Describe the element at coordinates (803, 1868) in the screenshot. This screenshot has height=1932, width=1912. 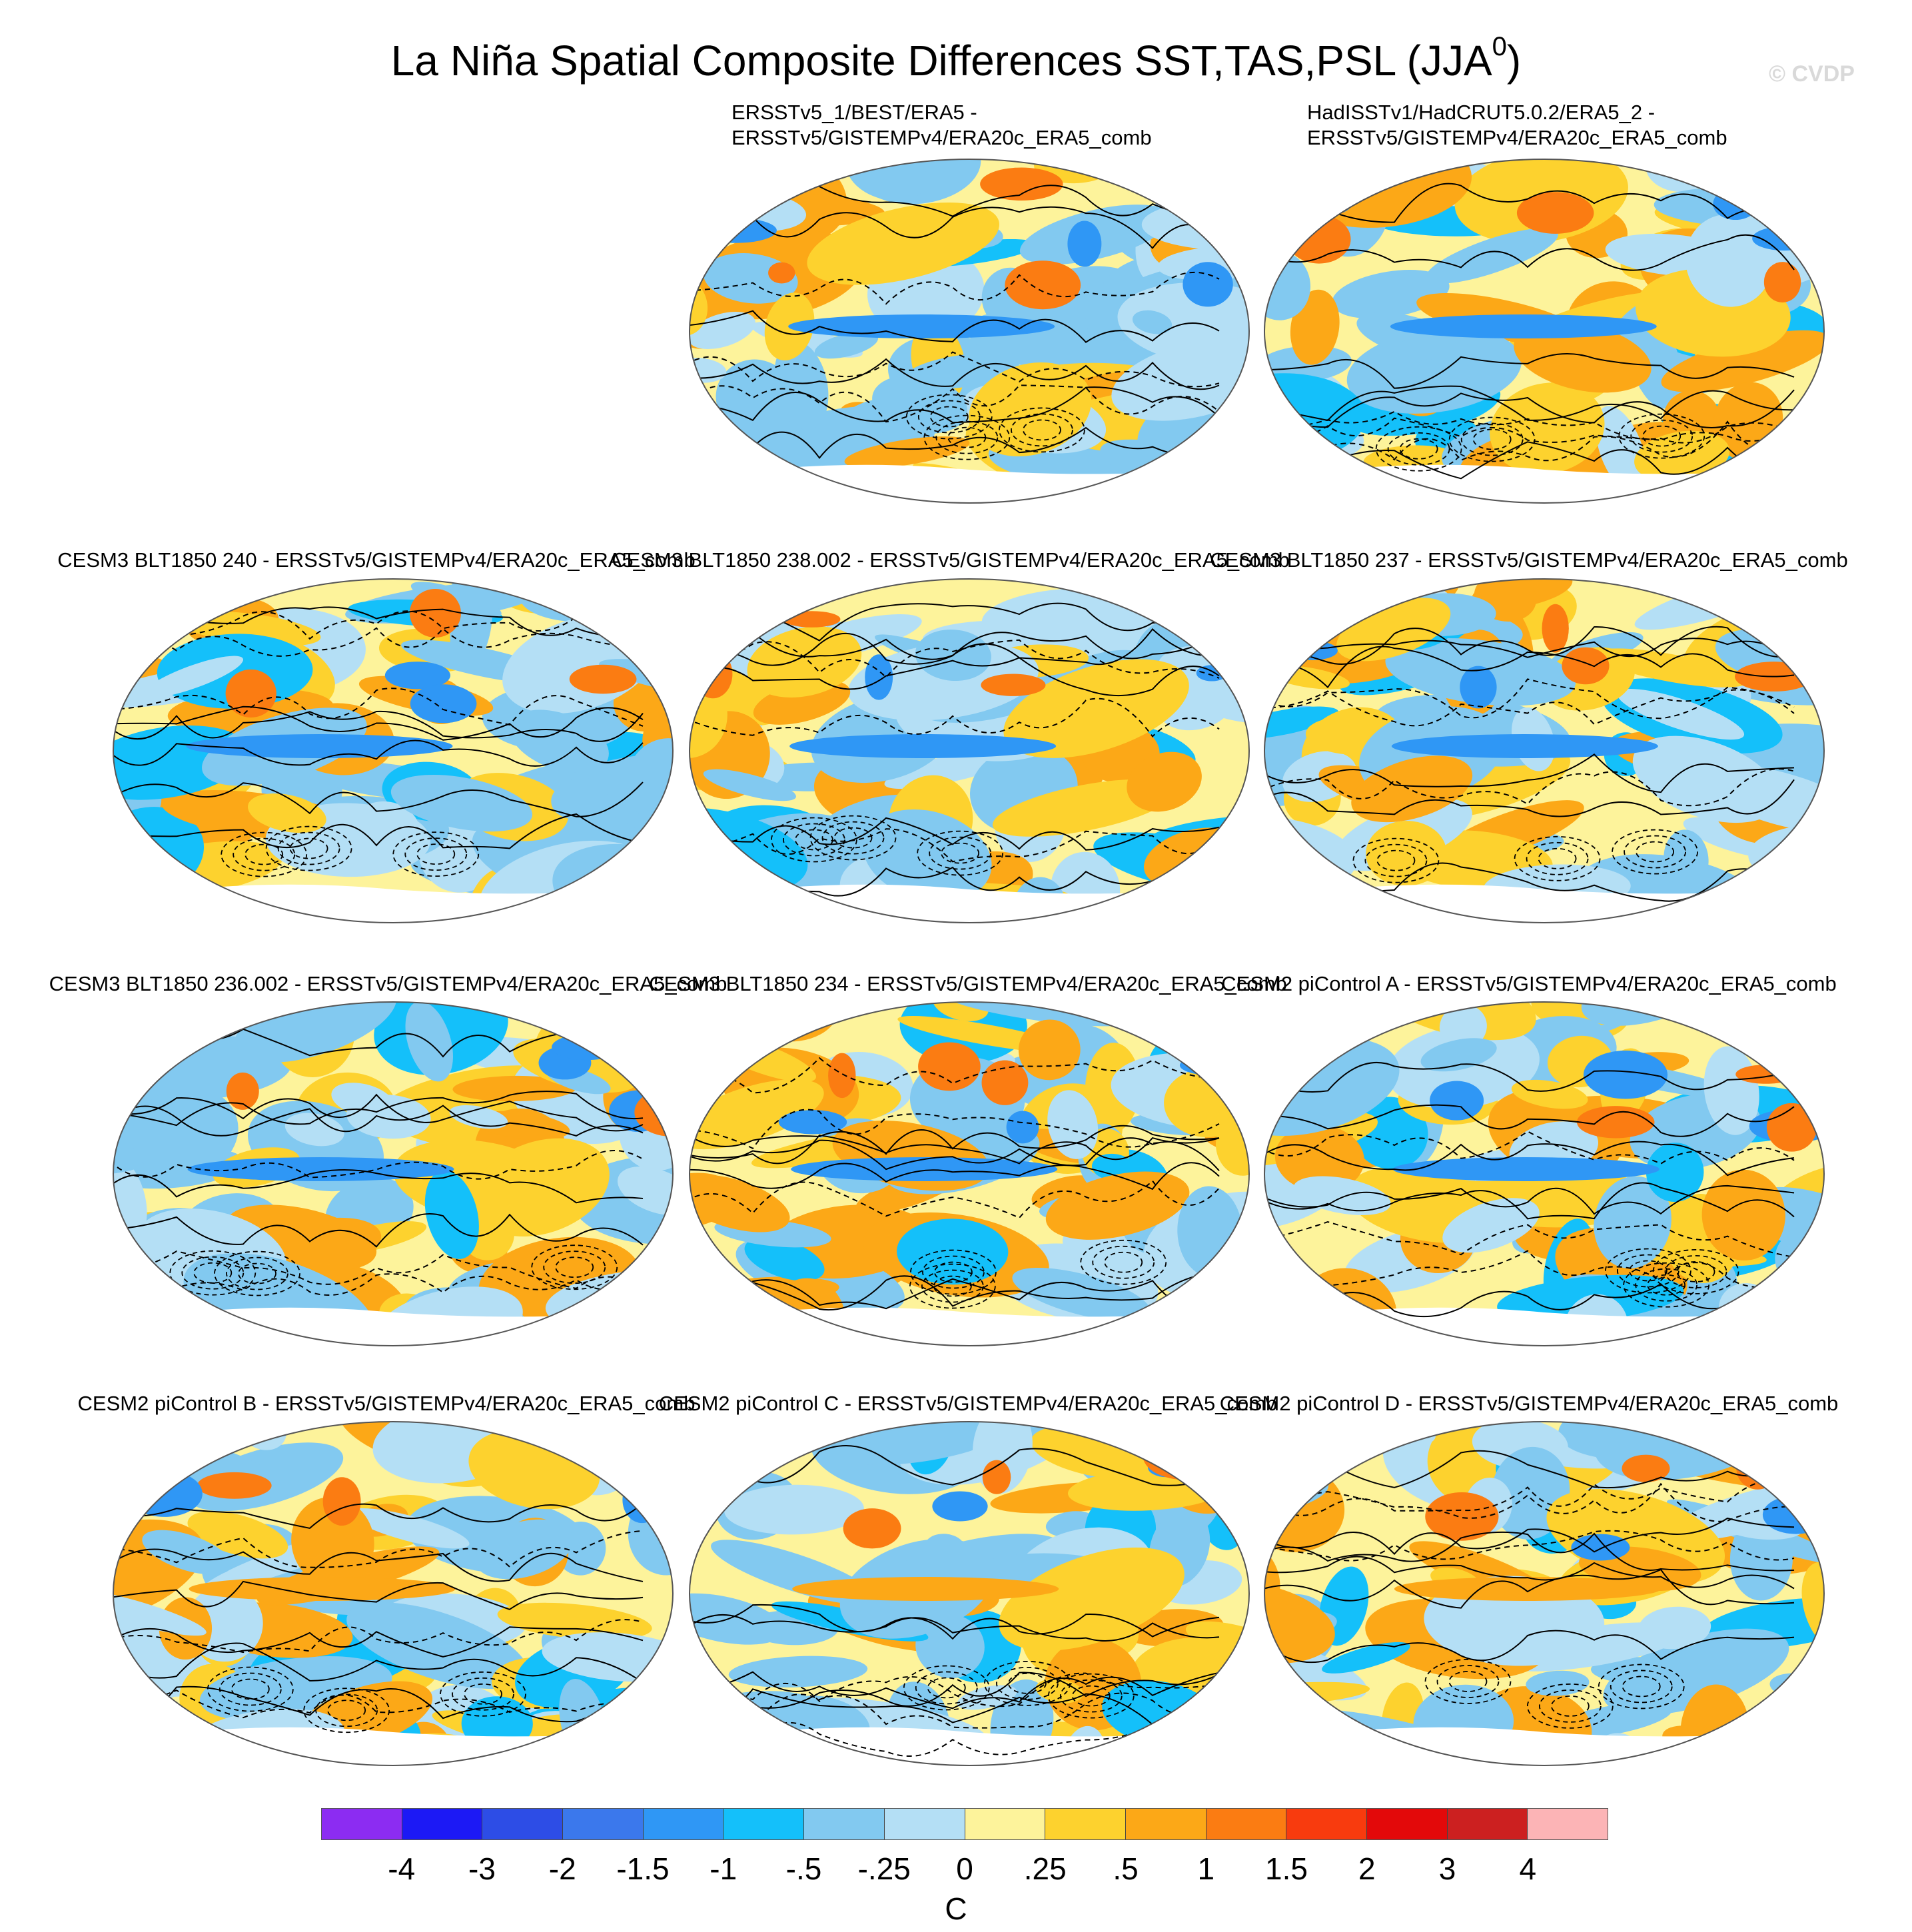
I see `colorbar-tick-label: -.5` at that location.